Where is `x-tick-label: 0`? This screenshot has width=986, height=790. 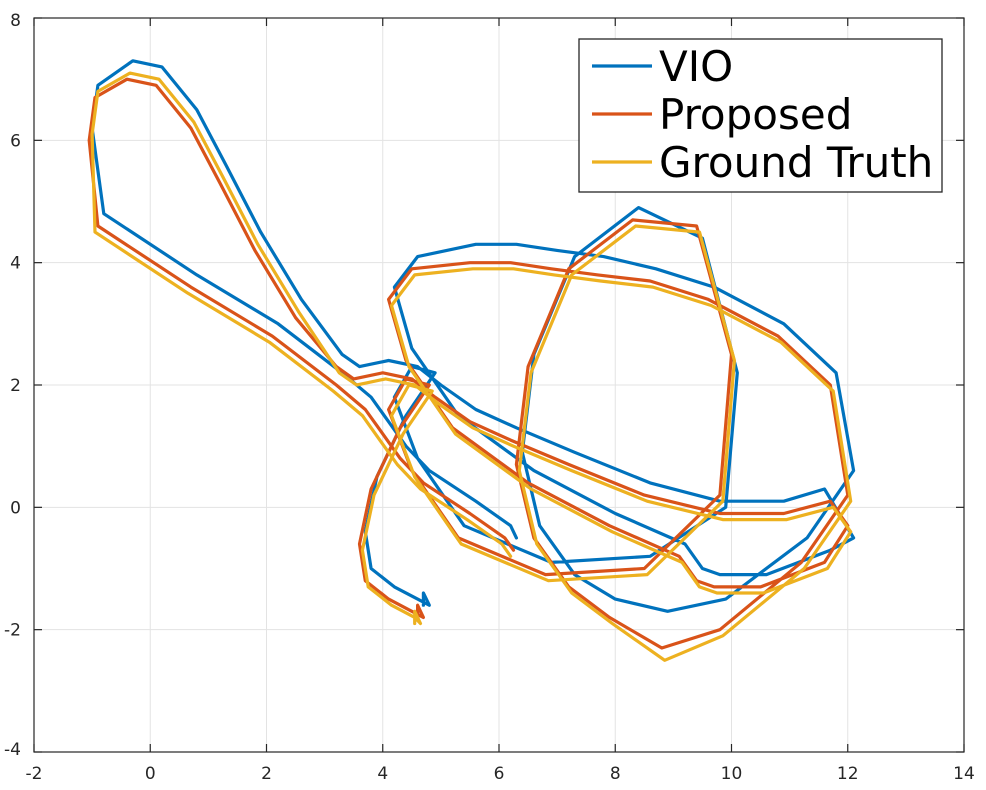
x-tick-label: 0 is located at coordinates (150, 774).